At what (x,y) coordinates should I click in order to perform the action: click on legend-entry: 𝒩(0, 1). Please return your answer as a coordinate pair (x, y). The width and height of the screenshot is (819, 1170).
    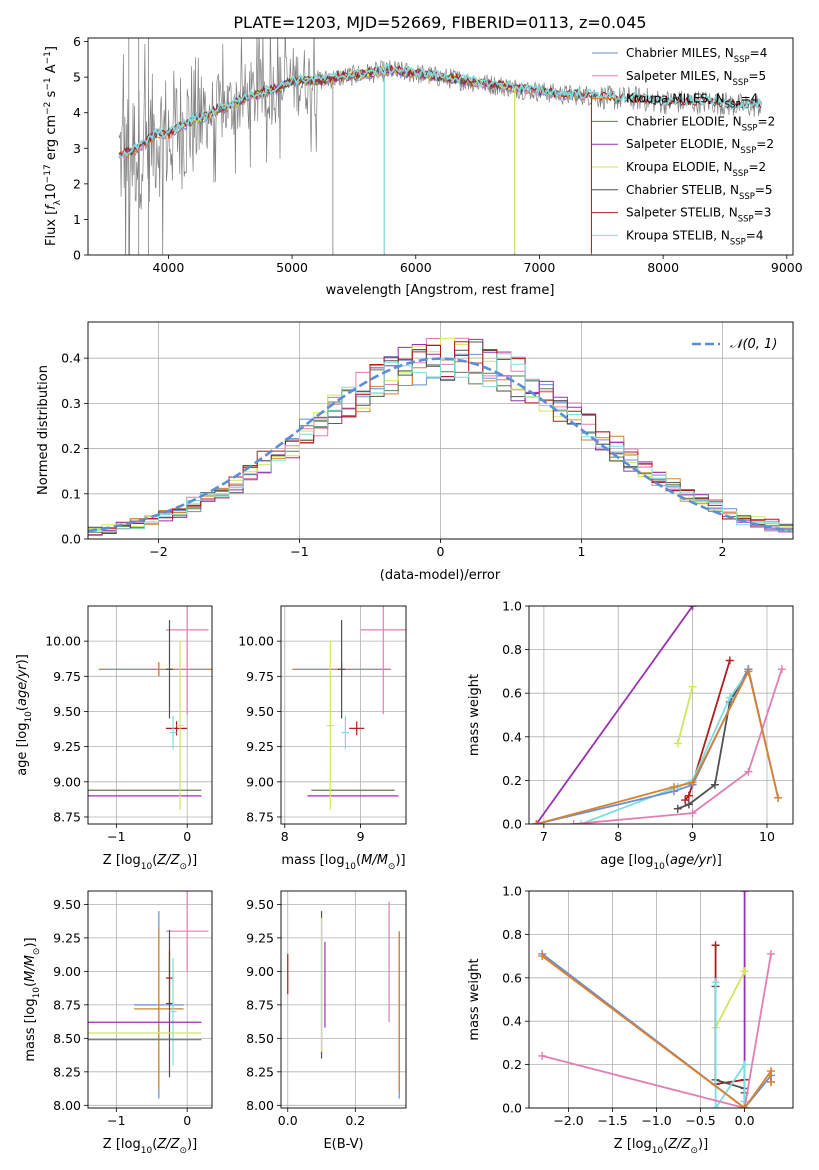
    Looking at the image, I should click on (753, 344).